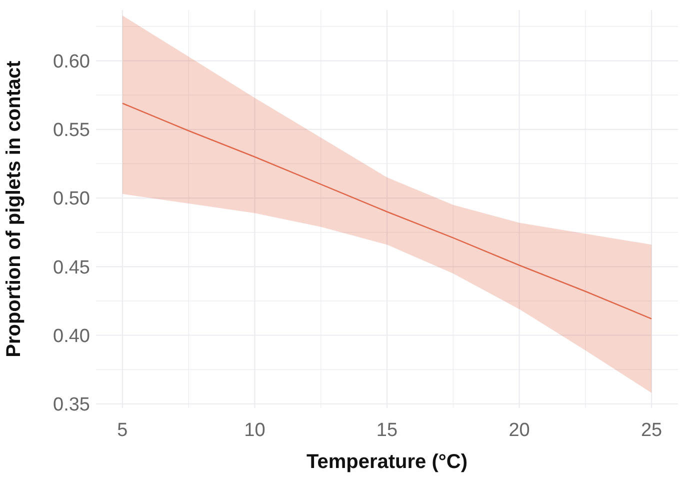 This screenshot has width=683, height=480. I want to click on x-tick-label: 15, so click(387, 430).